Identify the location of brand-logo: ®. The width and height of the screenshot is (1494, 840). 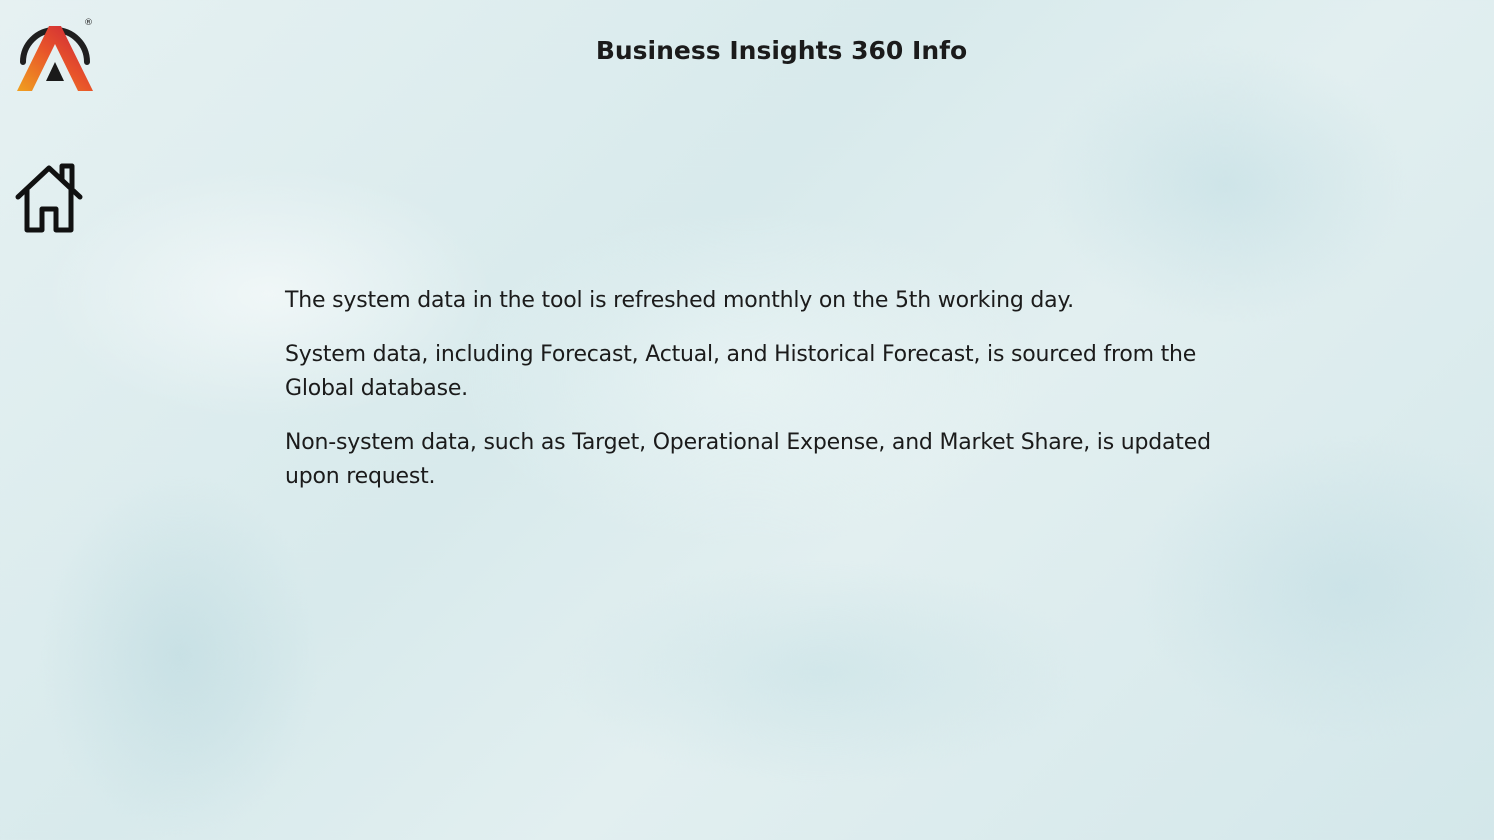
(55, 54).